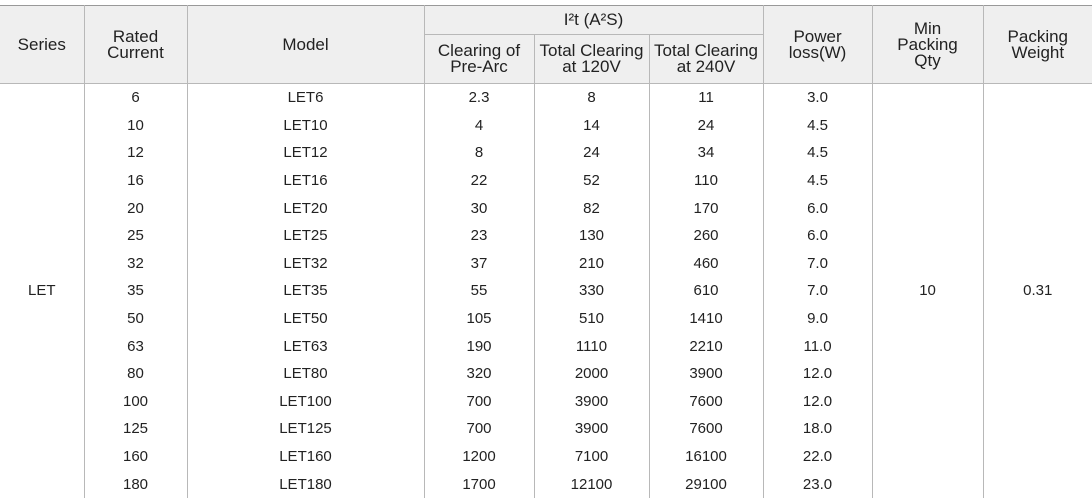 The image size is (1092, 500). What do you see at coordinates (706, 153) in the screenshot?
I see `table-cell: 34` at bounding box center [706, 153].